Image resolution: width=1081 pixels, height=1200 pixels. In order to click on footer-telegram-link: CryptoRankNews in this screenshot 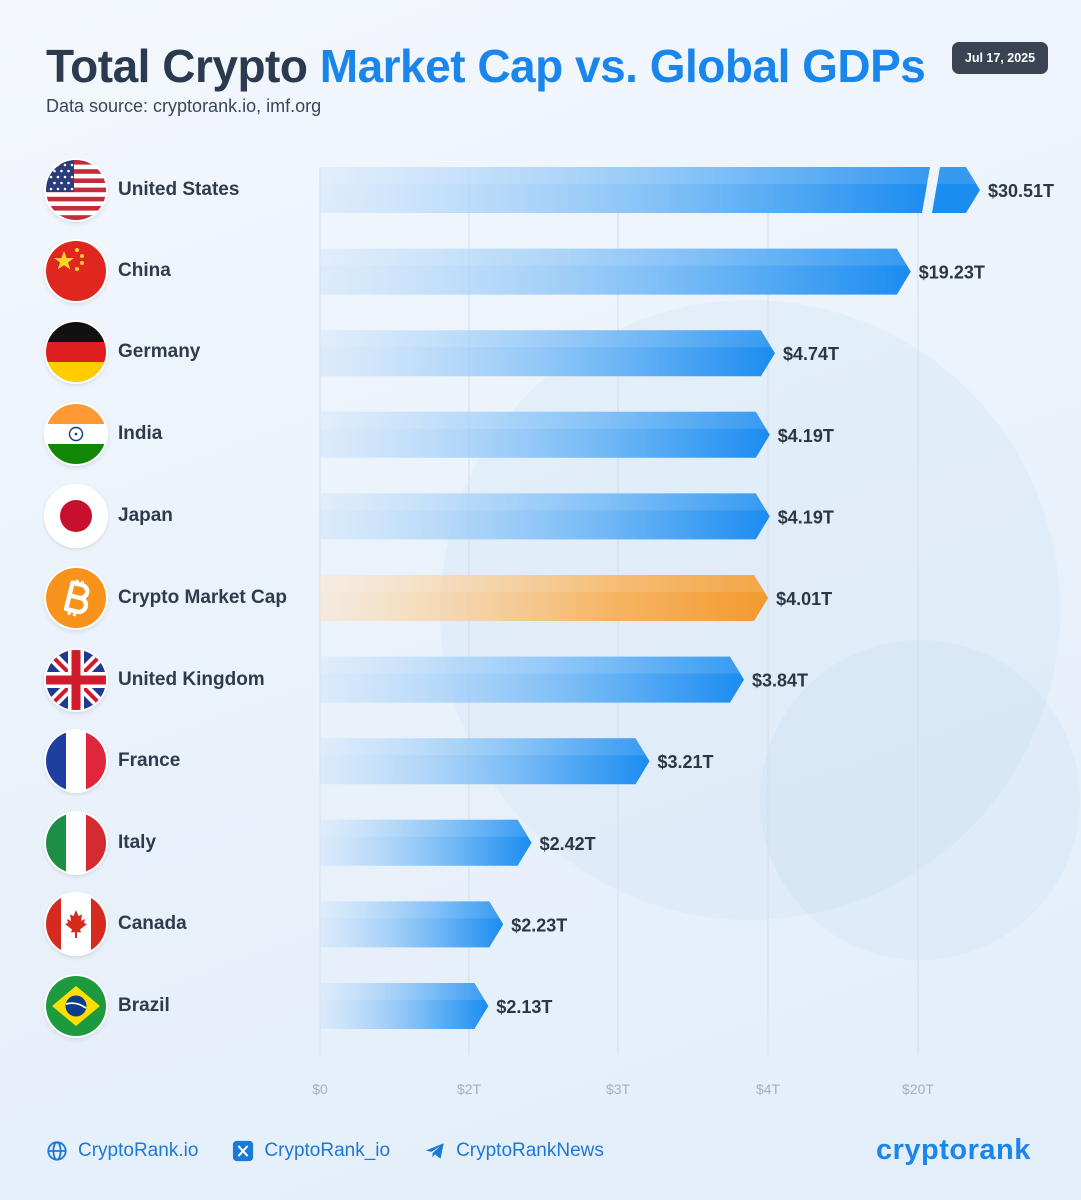, I will do `click(514, 1151)`.